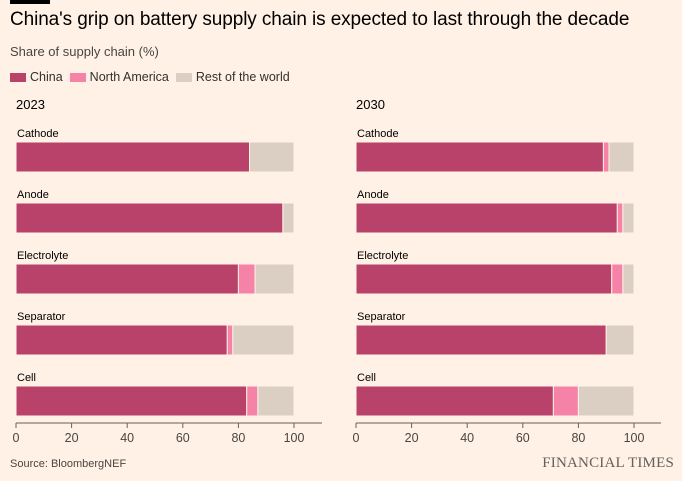  What do you see at coordinates (131, 401) in the screenshot?
I see `bar-cell-china-2023` at bounding box center [131, 401].